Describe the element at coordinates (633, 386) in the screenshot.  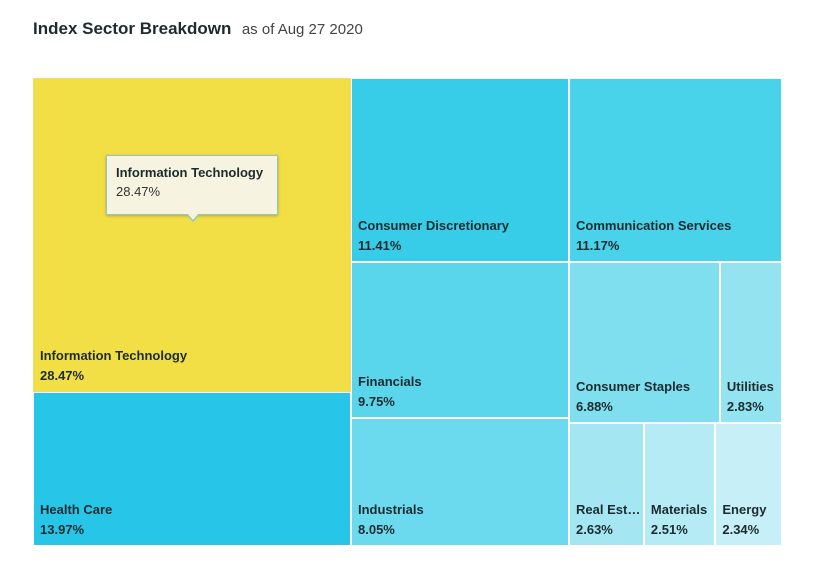
I see `tile-sector-name: Consumer Staples` at that location.